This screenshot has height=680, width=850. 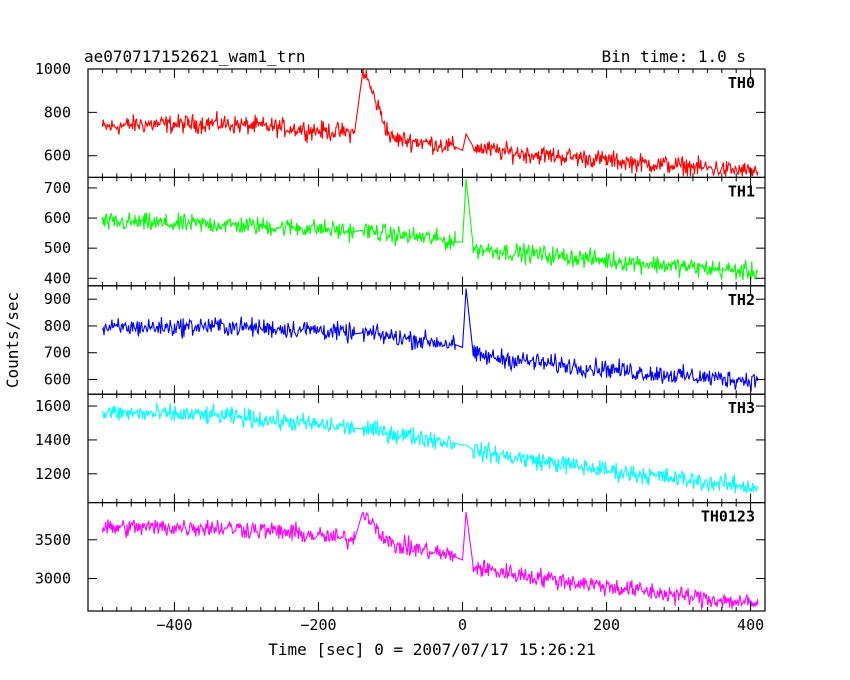 What do you see at coordinates (57, 379) in the screenshot?
I see `y-tick-label-th2: 600` at bounding box center [57, 379].